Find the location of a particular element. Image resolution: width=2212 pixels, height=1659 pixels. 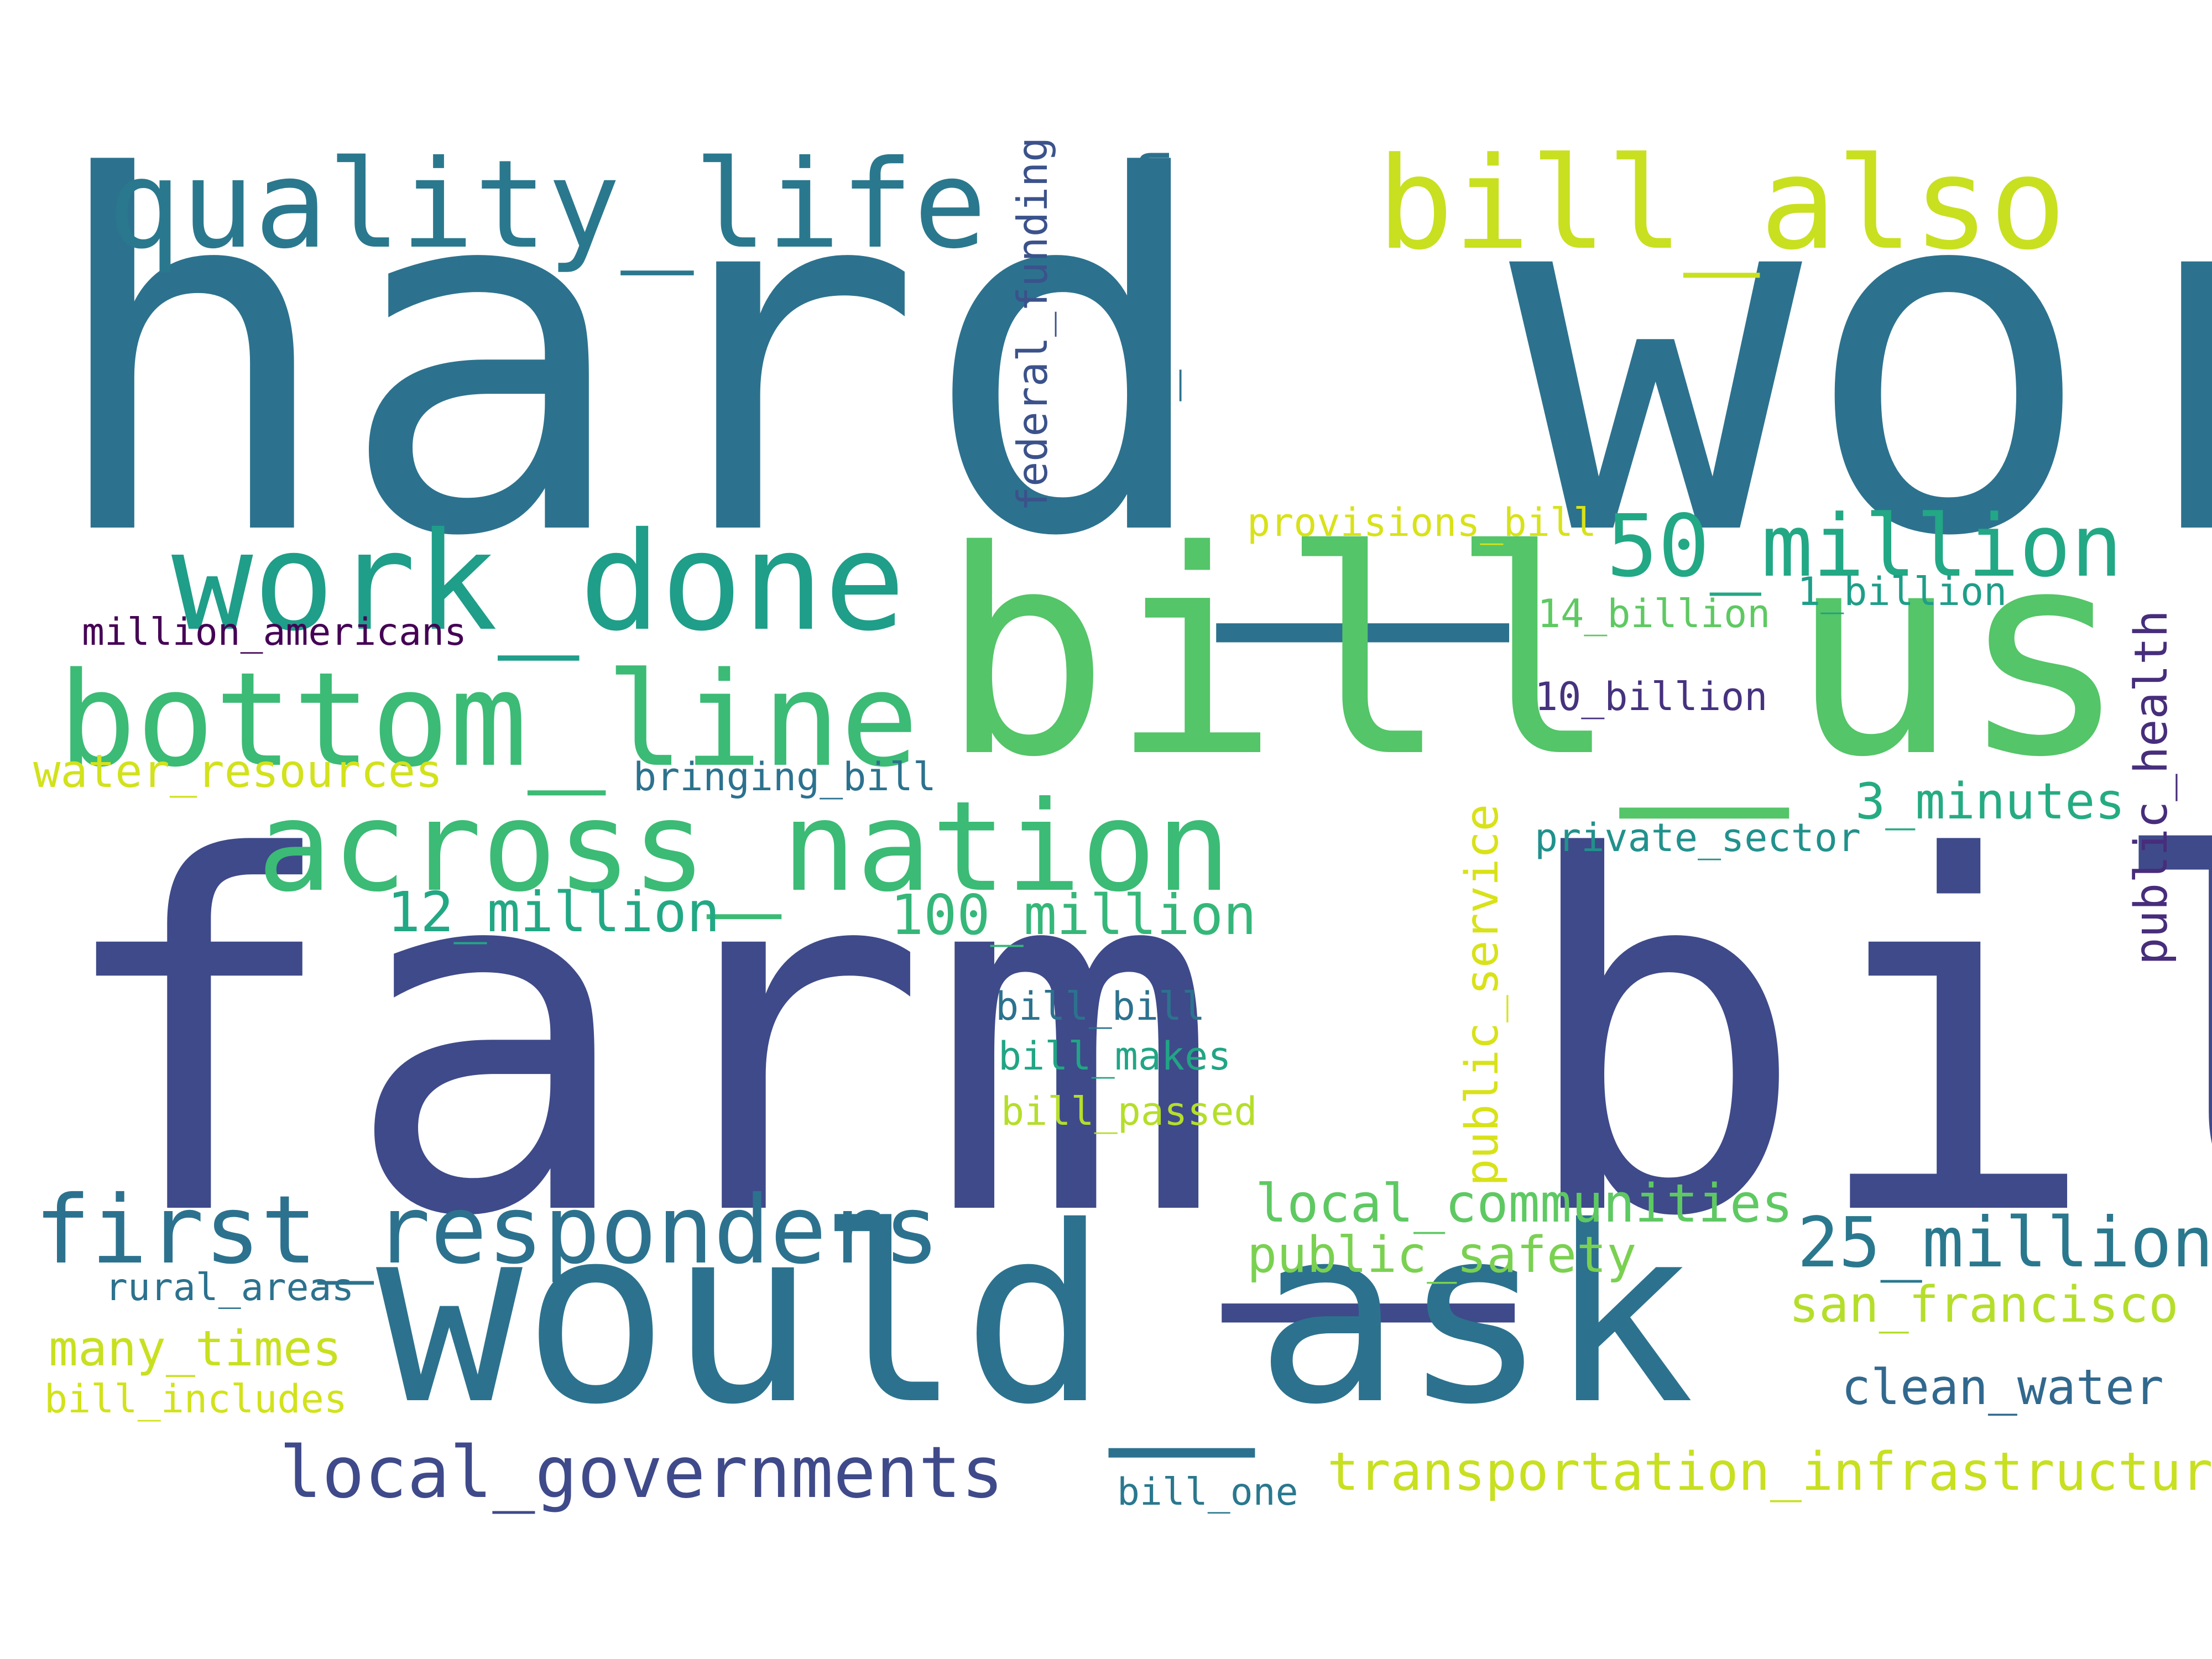

word: public_safety is located at coordinates (1442, 1255).